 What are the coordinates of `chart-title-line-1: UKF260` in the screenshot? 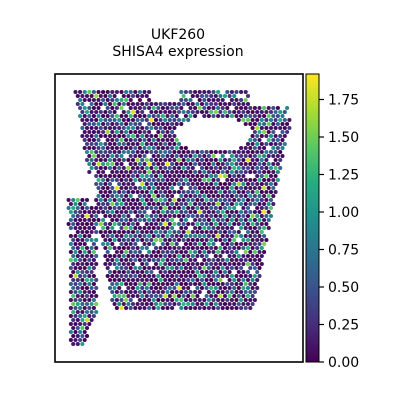 It's located at (178, 35).